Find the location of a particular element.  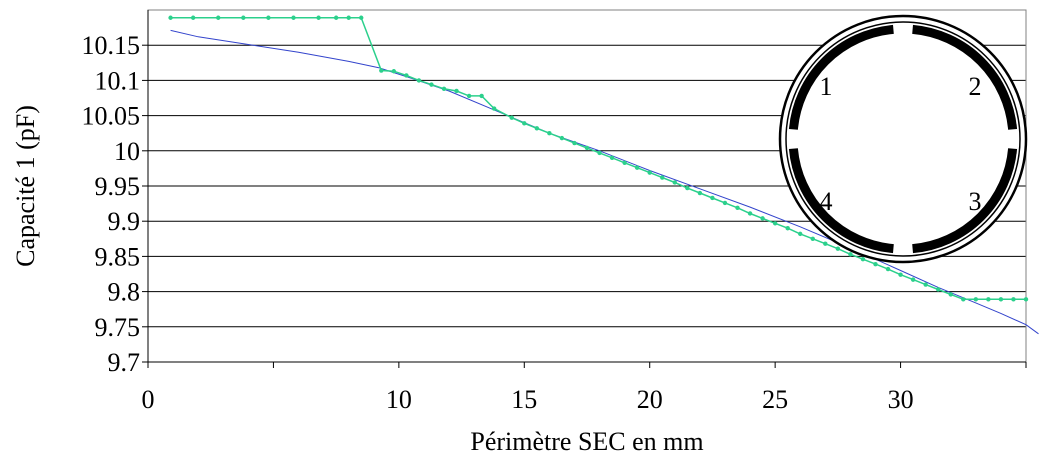

electrode-label-2: 2 is located at coordinates (975, 86).